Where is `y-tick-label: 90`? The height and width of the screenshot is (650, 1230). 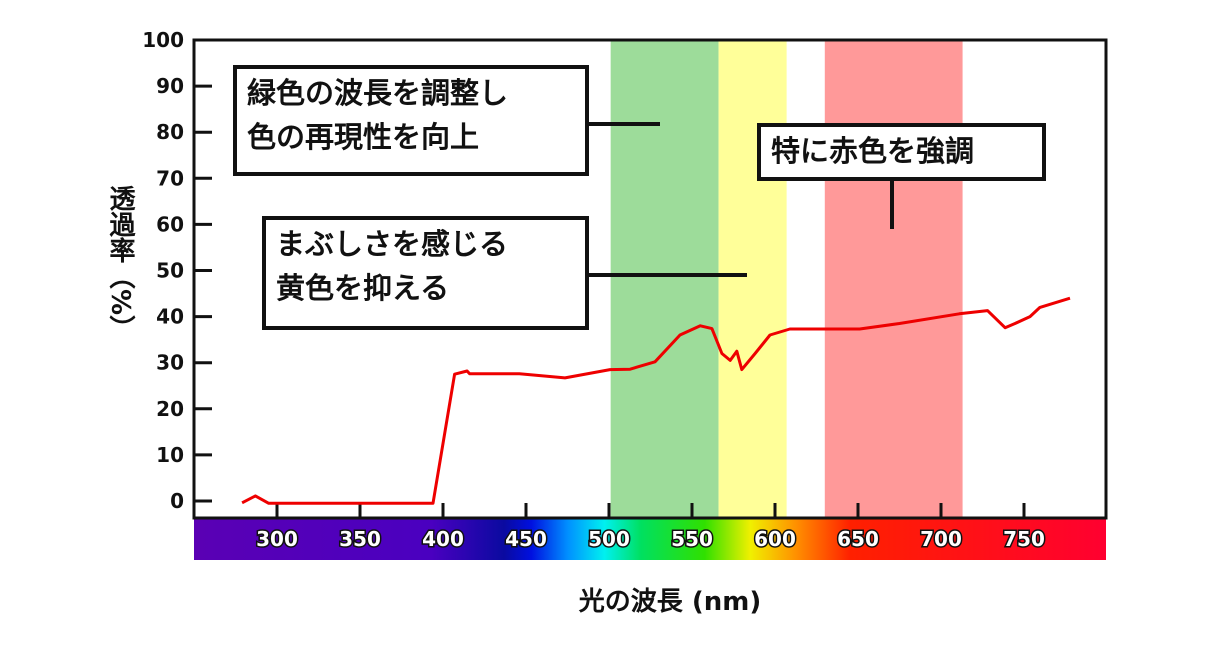
y-tick-label: 90 is located at coordinates (170, 86).